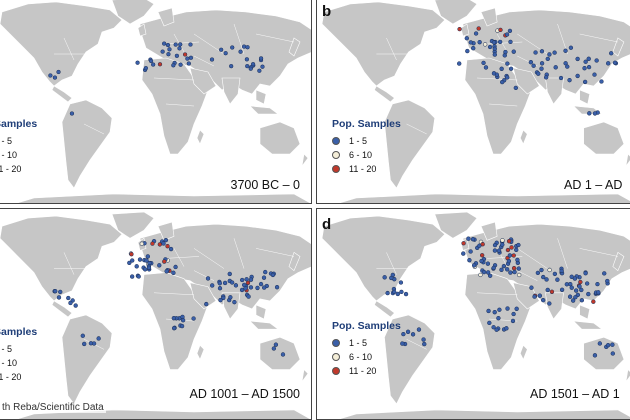 This screenshot has height=420, width=630. Describe the element at coordinates (336, 141) in the screenshot. I see `legend-swatch` at that location.